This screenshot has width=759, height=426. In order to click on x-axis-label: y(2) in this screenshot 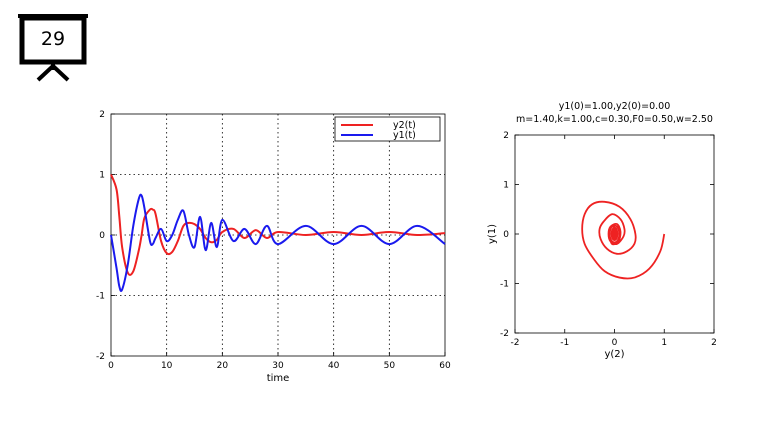, I will do `click(614, 354)`.